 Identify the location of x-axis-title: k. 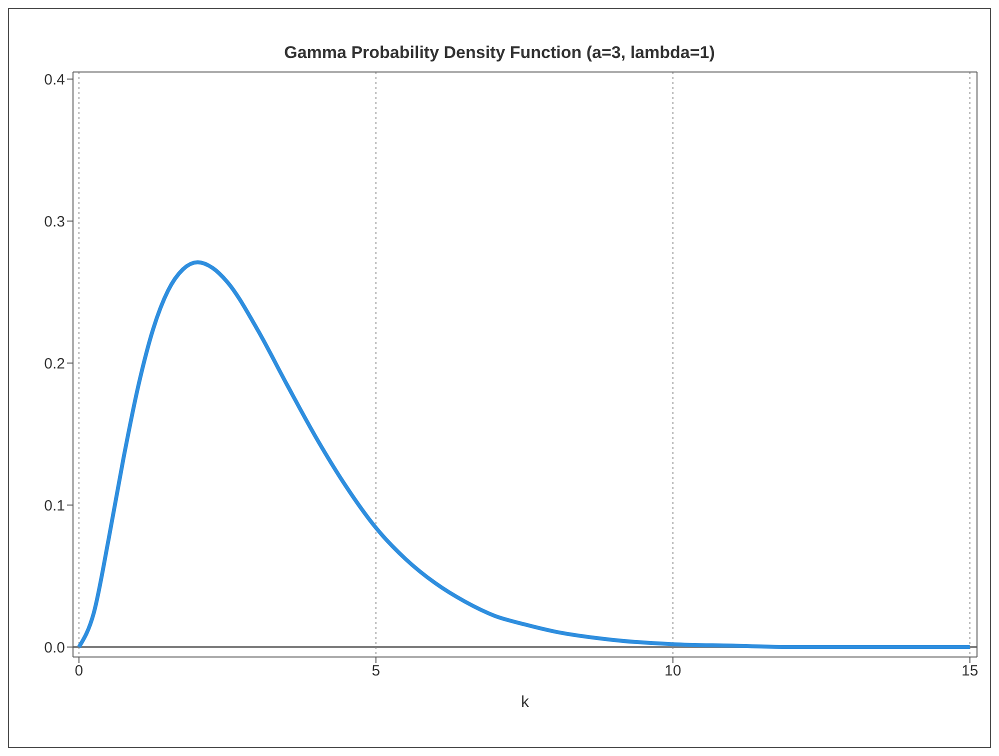
(525, 702).